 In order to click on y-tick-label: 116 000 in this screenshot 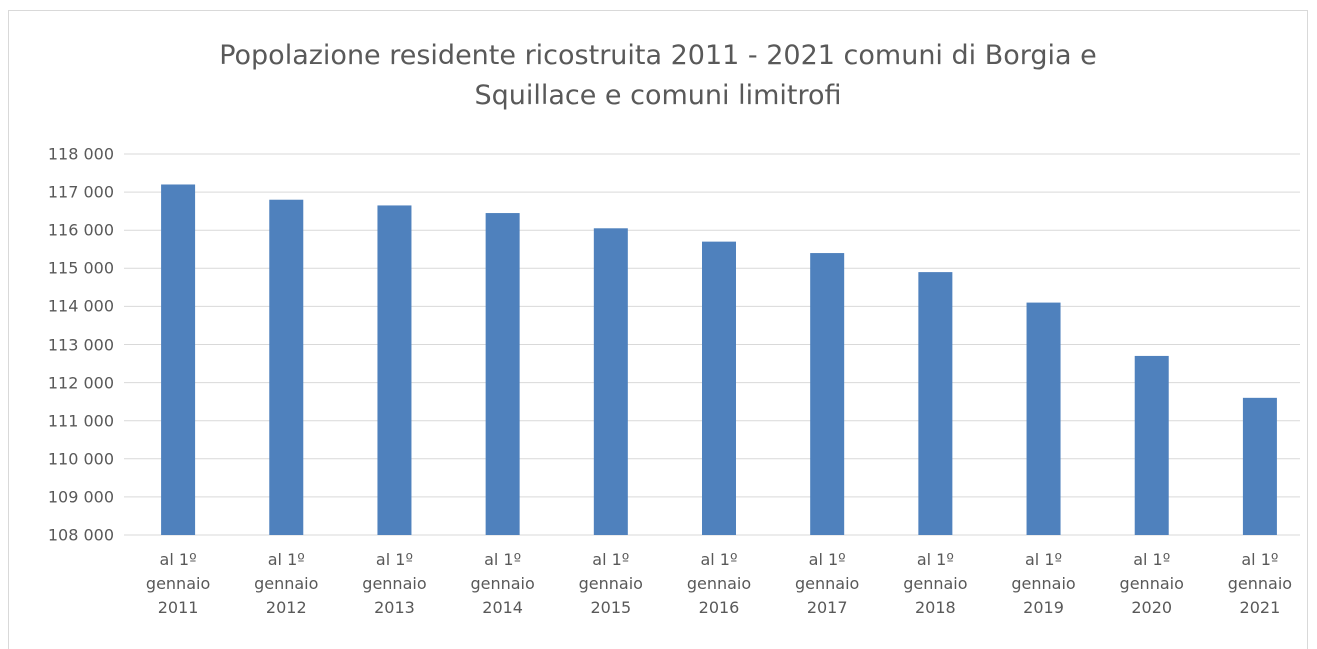, I will do `click(80, 230)`.